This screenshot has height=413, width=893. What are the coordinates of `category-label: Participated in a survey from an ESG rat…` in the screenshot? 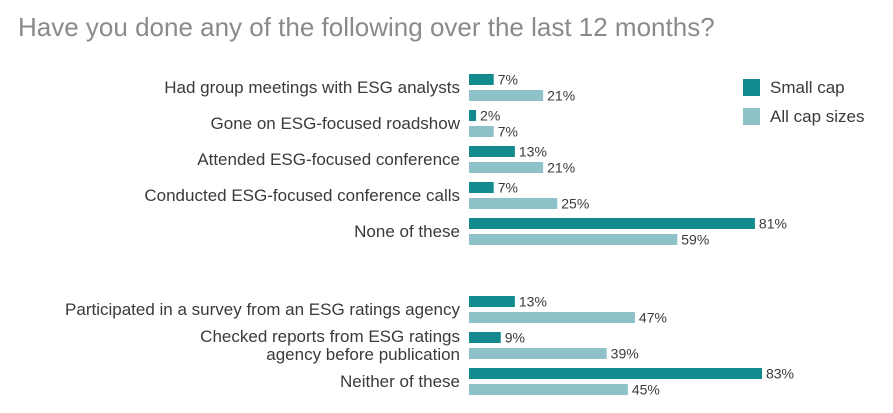 It's located at (262, 309).